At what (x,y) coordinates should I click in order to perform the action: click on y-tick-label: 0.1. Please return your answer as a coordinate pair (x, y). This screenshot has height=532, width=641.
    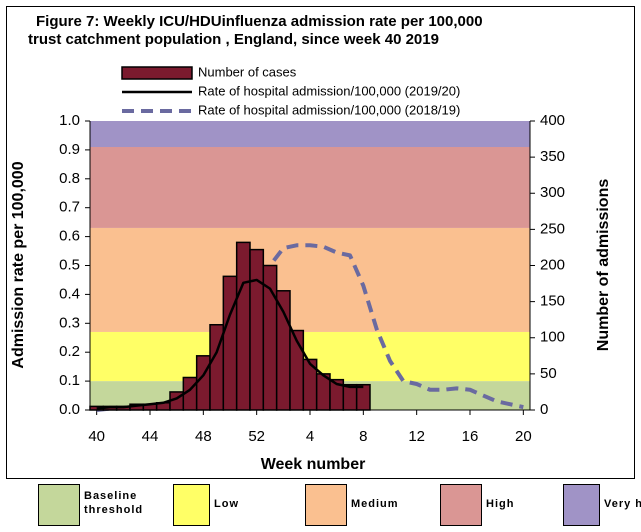
    Looking at the image, I should click on (69, 380).